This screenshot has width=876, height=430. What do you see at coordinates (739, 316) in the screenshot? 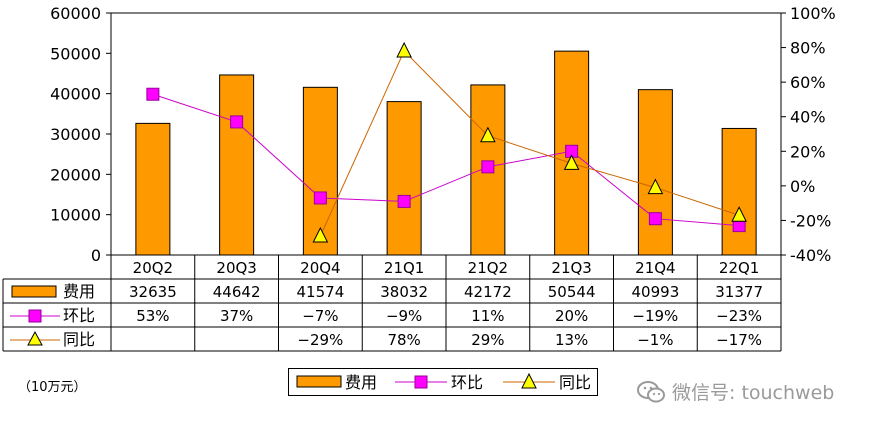
I see `data-label: −23%` at bounding box center [739, 316].